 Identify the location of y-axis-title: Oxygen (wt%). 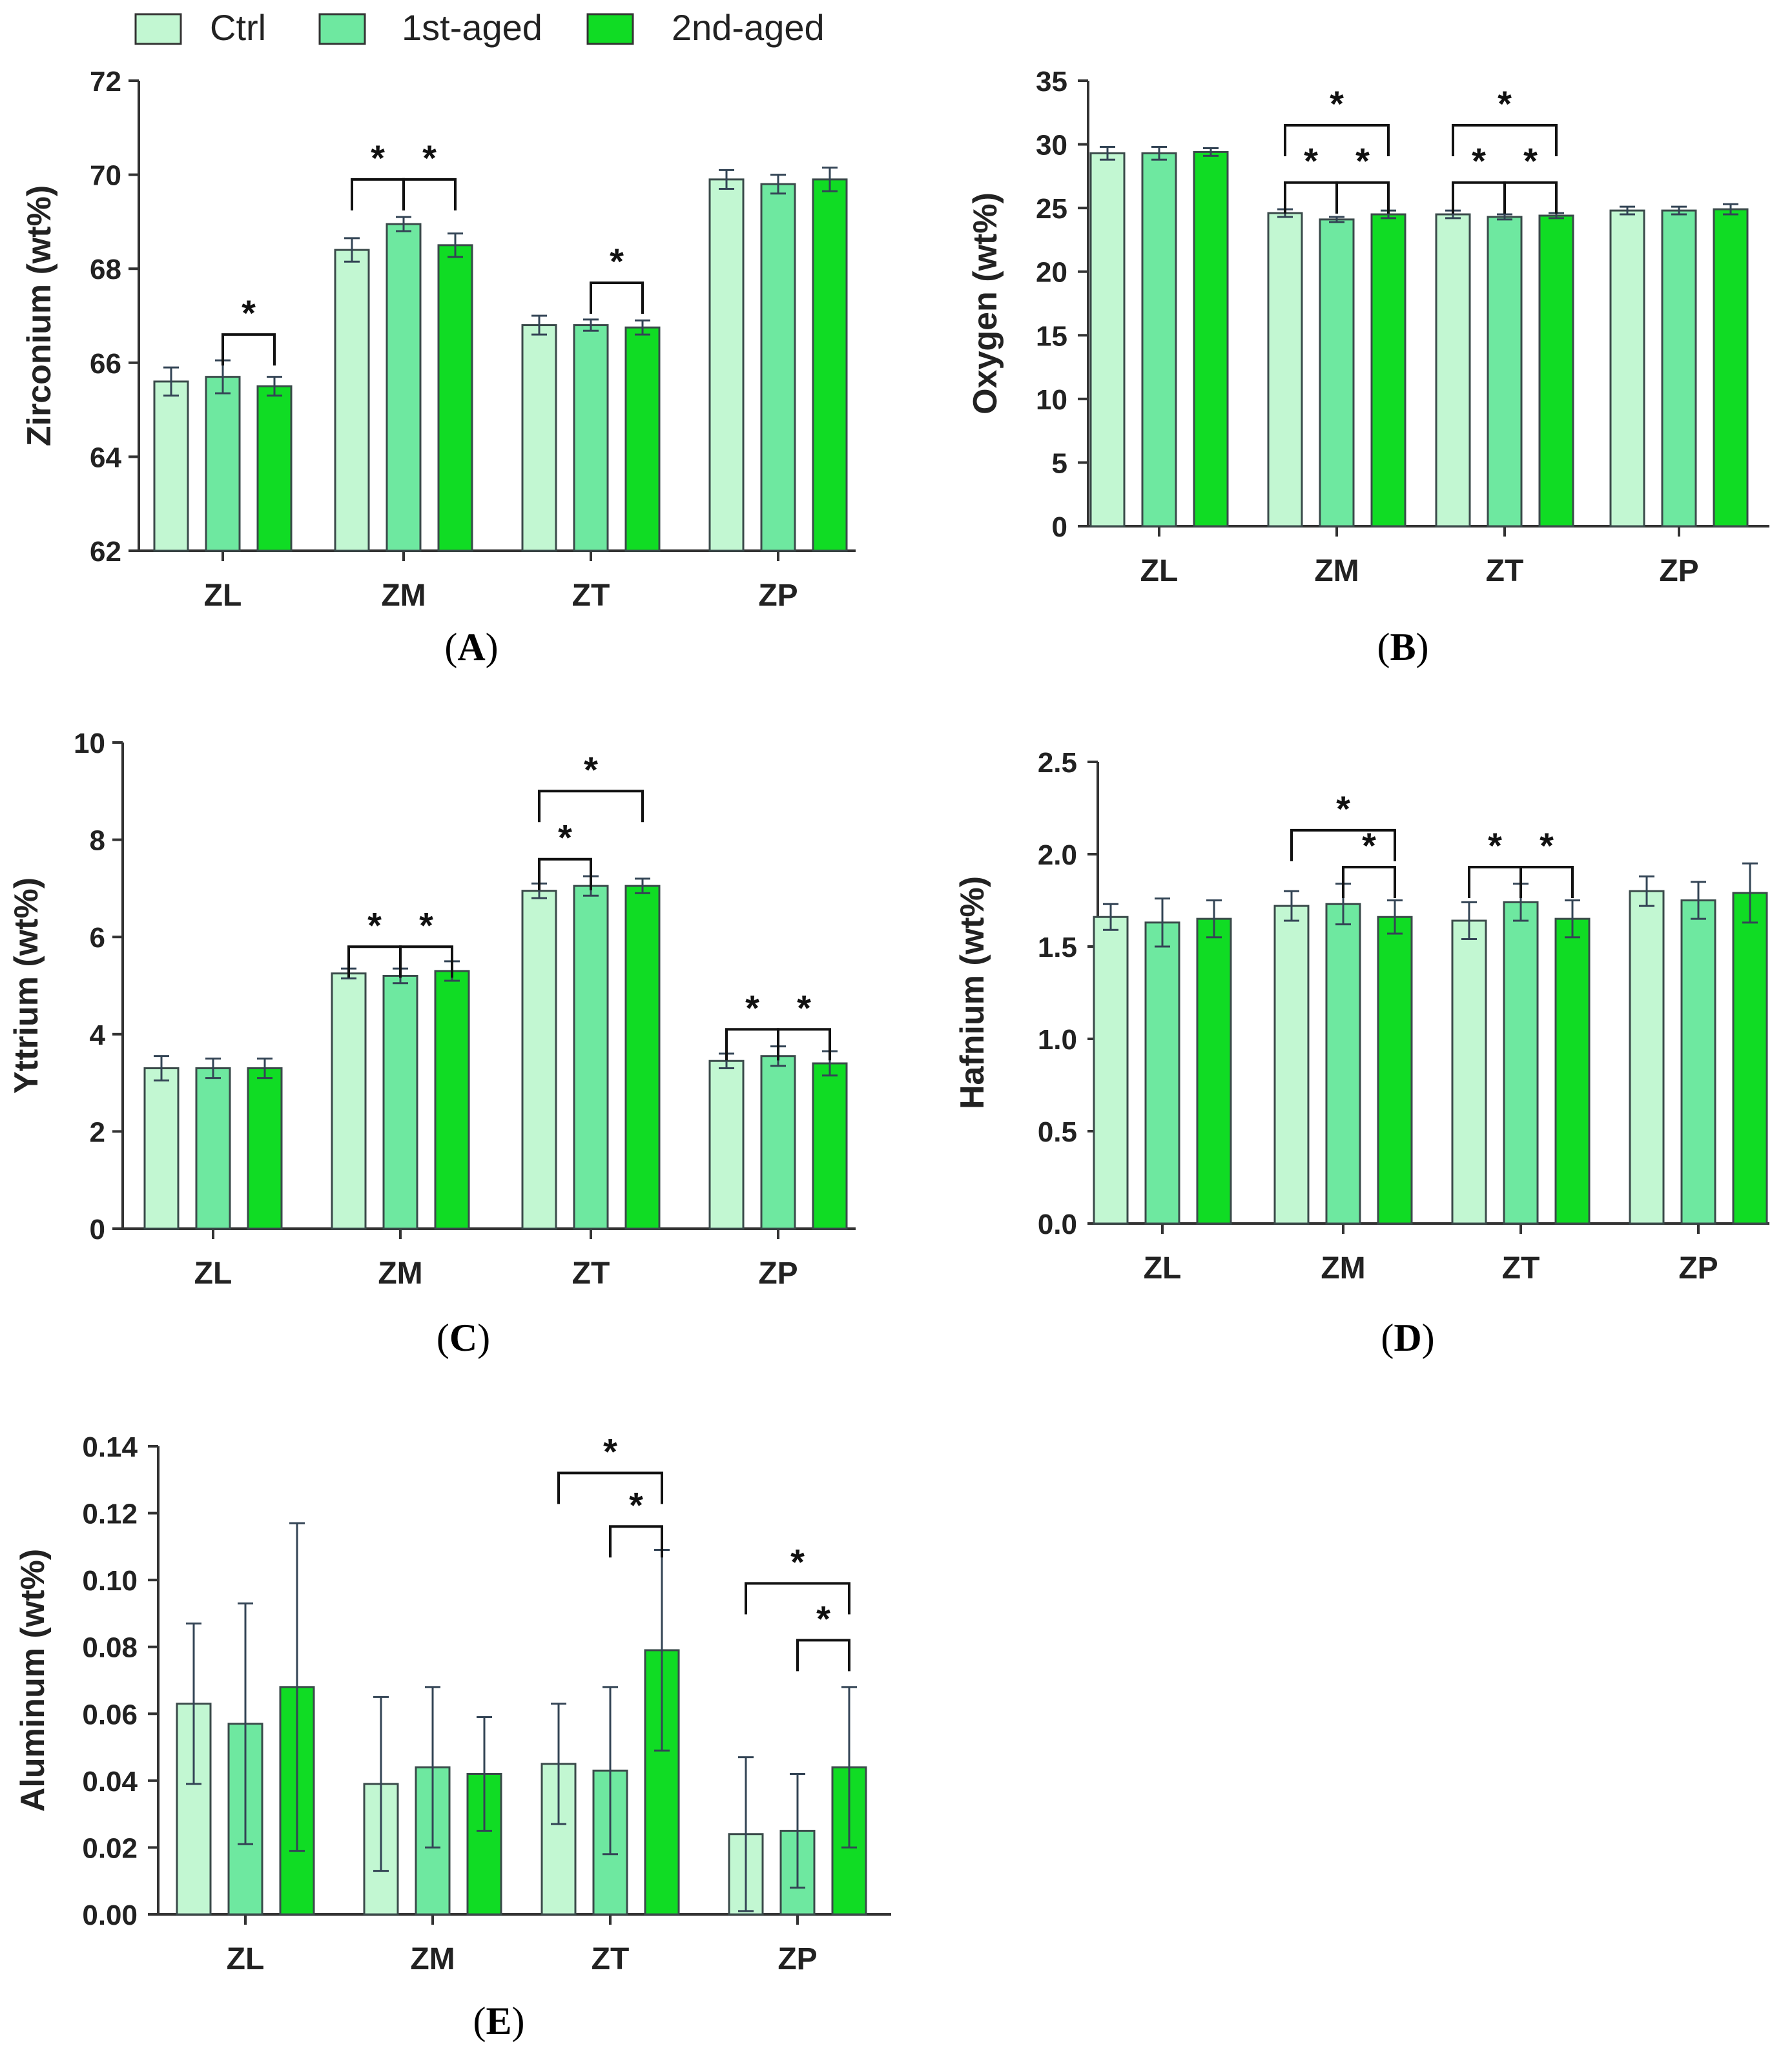
(985, 304).